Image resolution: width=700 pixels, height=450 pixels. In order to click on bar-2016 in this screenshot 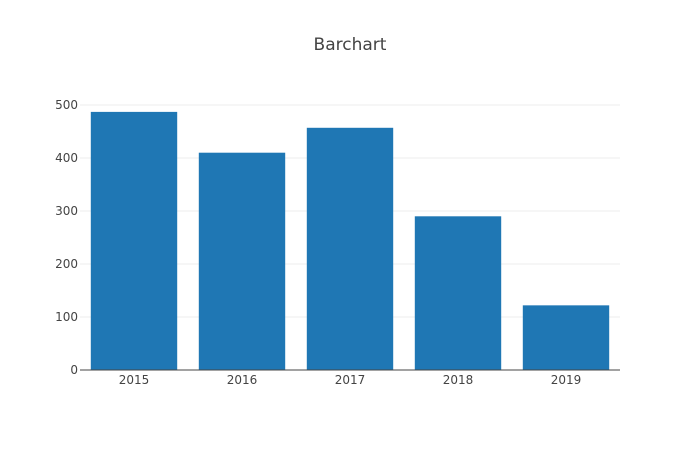, I will do `click(242, 261)`.